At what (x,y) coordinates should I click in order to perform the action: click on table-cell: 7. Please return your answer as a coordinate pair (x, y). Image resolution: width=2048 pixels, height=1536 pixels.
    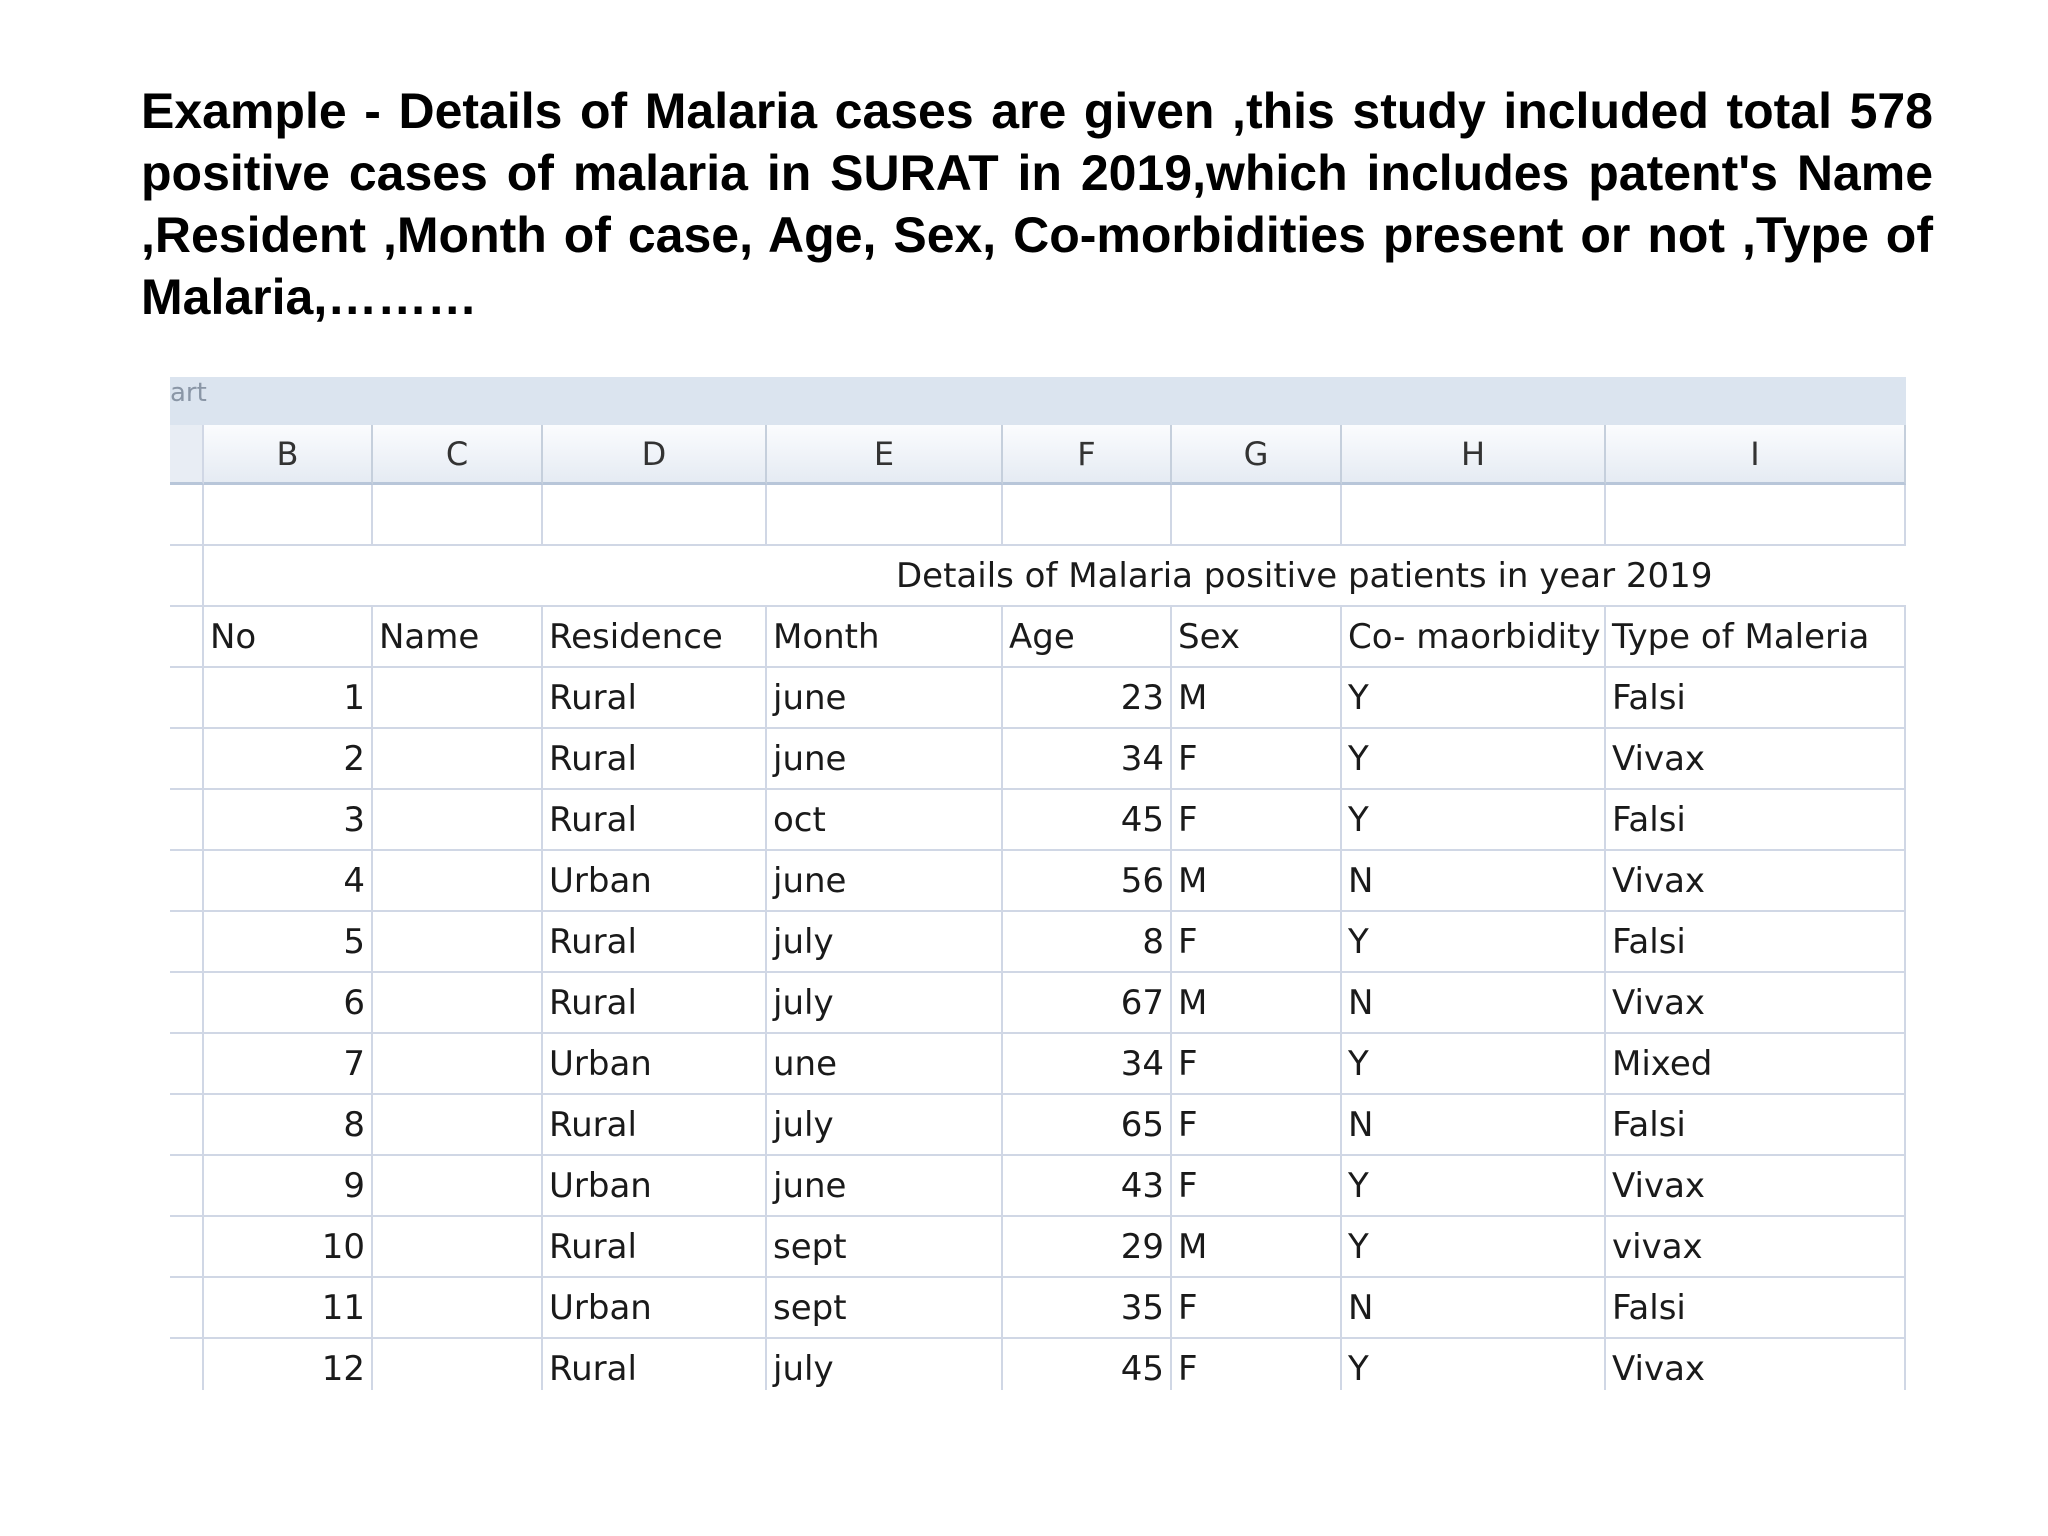
    Looking at the image, I should click on (288, 1064).